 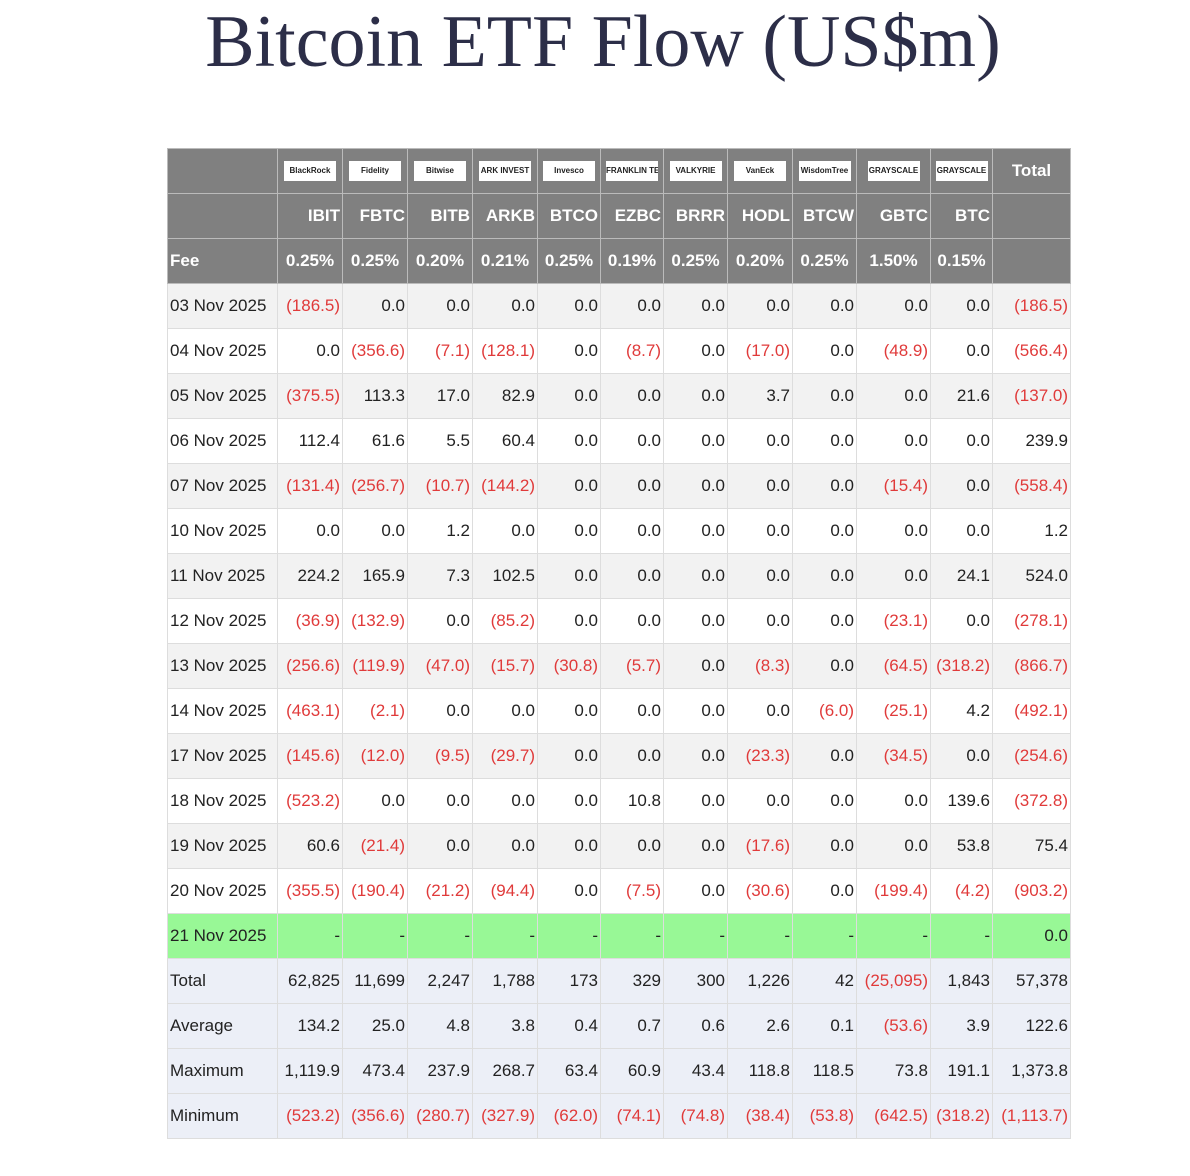 What do you see at coordinates (1031, 711) in the screenshot?
I see `flow-cell: (492.1)` at bounding box center [1031, 711].